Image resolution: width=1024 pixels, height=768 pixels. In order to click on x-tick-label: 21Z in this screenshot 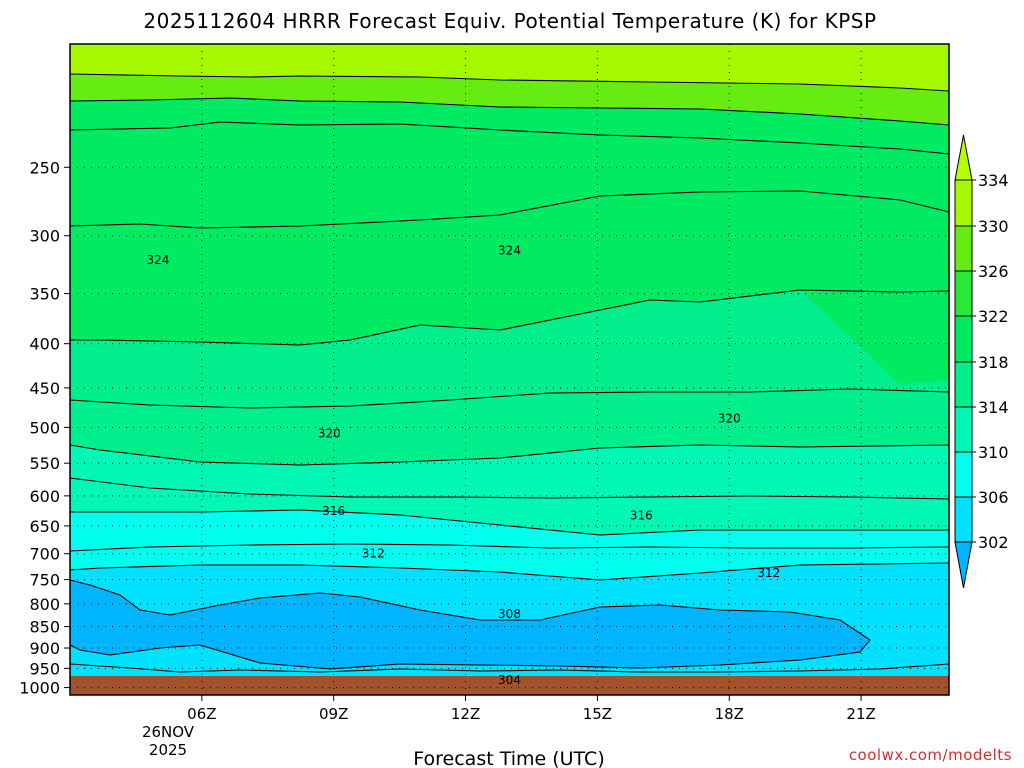, I will do `click(860, 714)`.